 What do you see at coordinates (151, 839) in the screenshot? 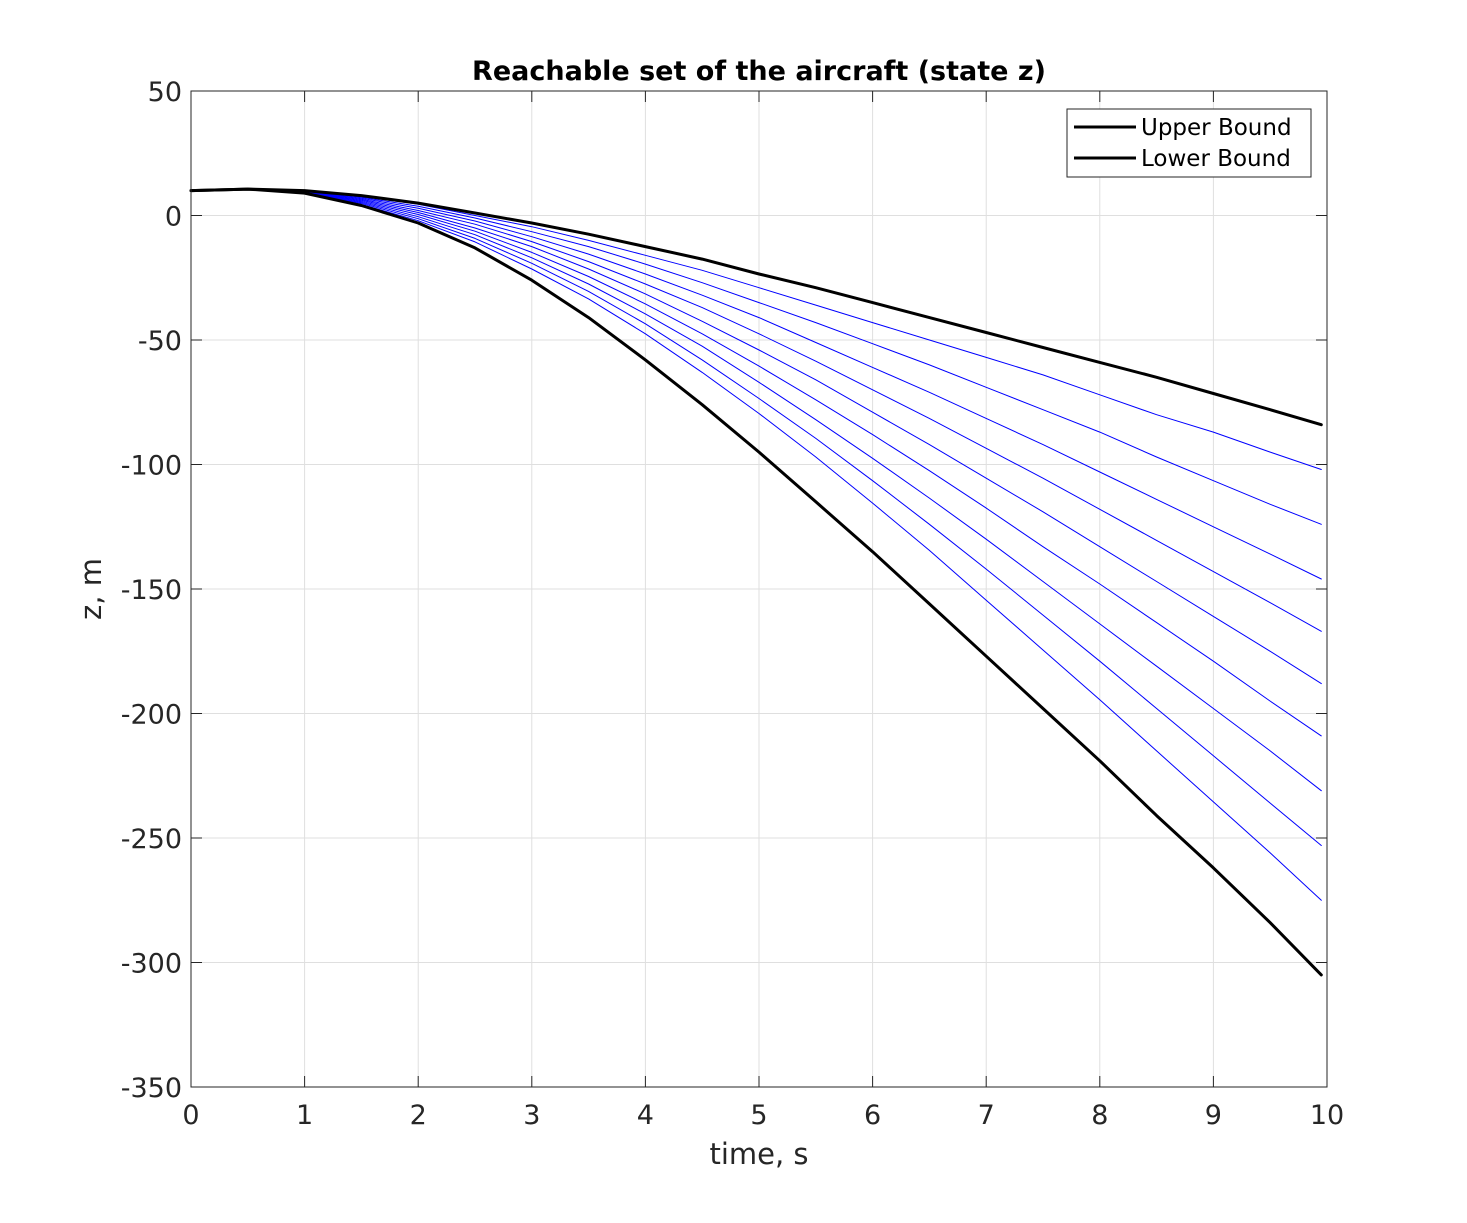
I see `y-tick-label: -250` at bounding box center [151, 839].